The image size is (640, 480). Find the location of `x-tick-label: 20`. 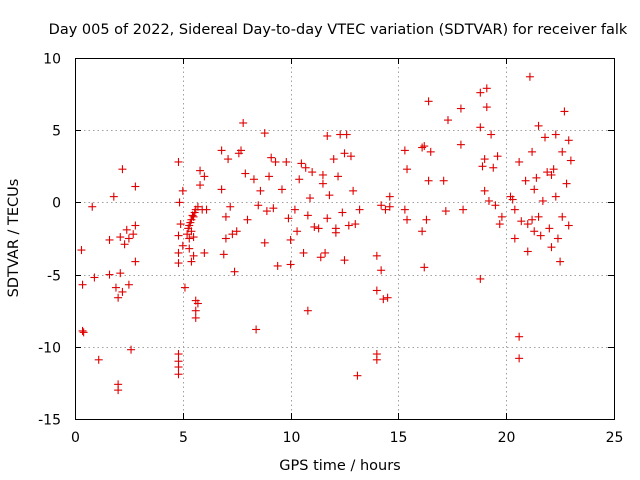

x-tick-label: 20 is located at coordinates (507, 438).